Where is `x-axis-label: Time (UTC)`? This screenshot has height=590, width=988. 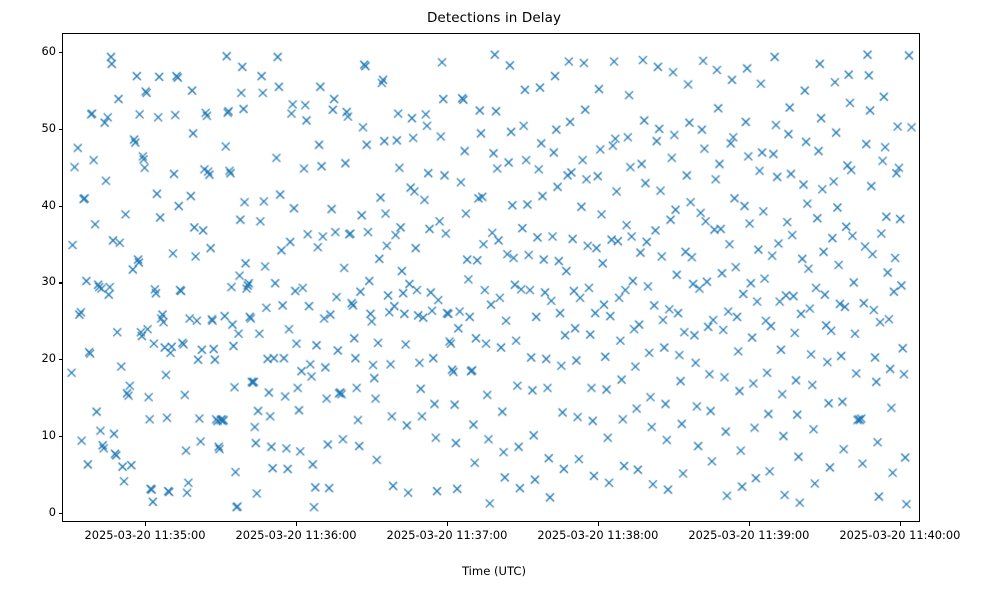
x-axis-label: Time (UTC) is located at coordinates (494, 571).